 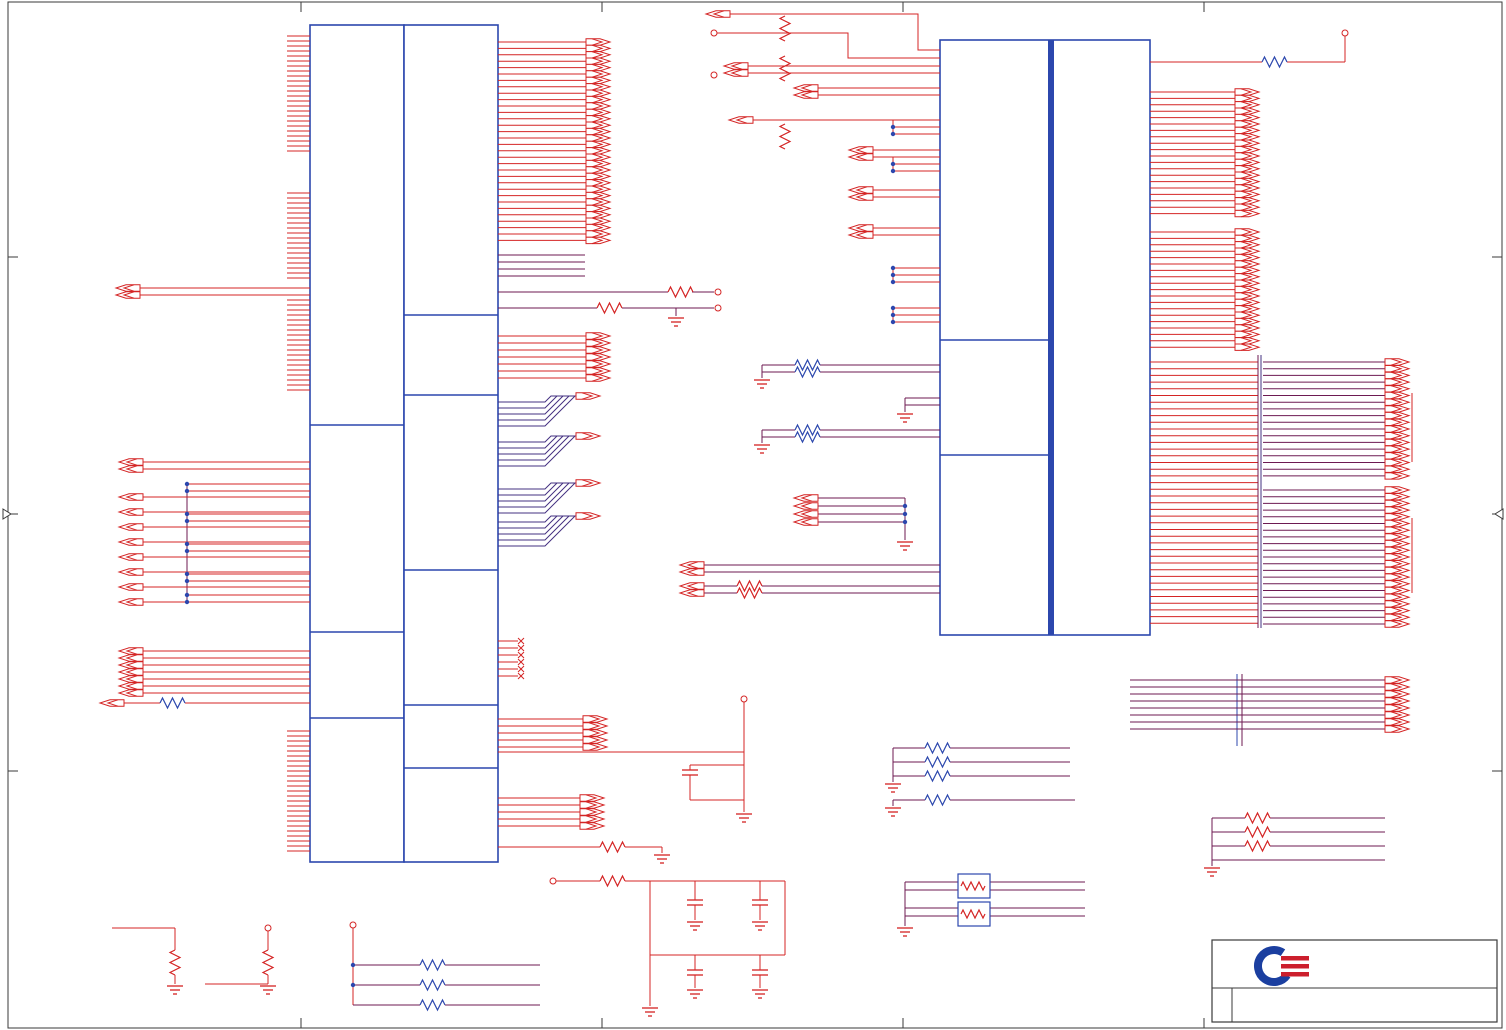 What do you see at coordinates (1345, 33) in the screenshot?
I see `terminal-circle` at bounding box center [1345, 33].